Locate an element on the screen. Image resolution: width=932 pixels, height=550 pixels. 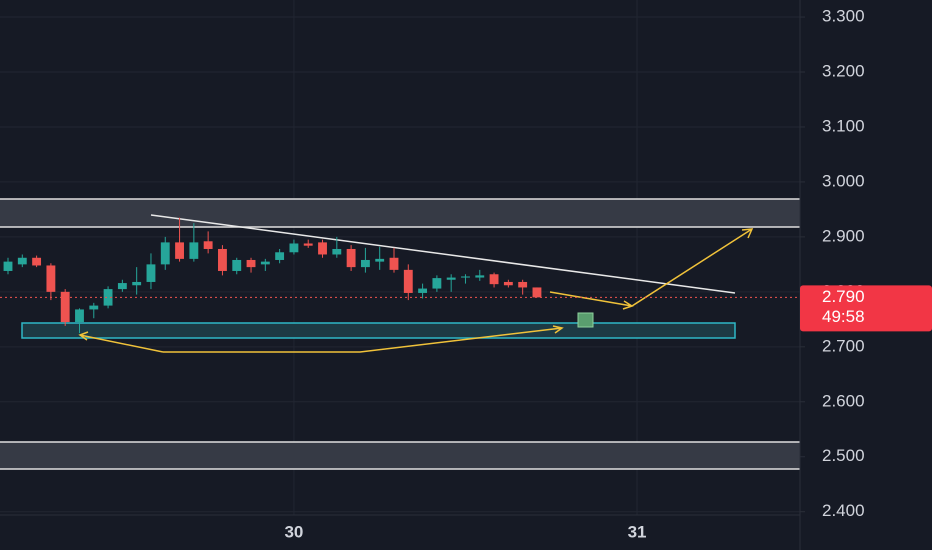
candles is located at coordinates (272, 275).